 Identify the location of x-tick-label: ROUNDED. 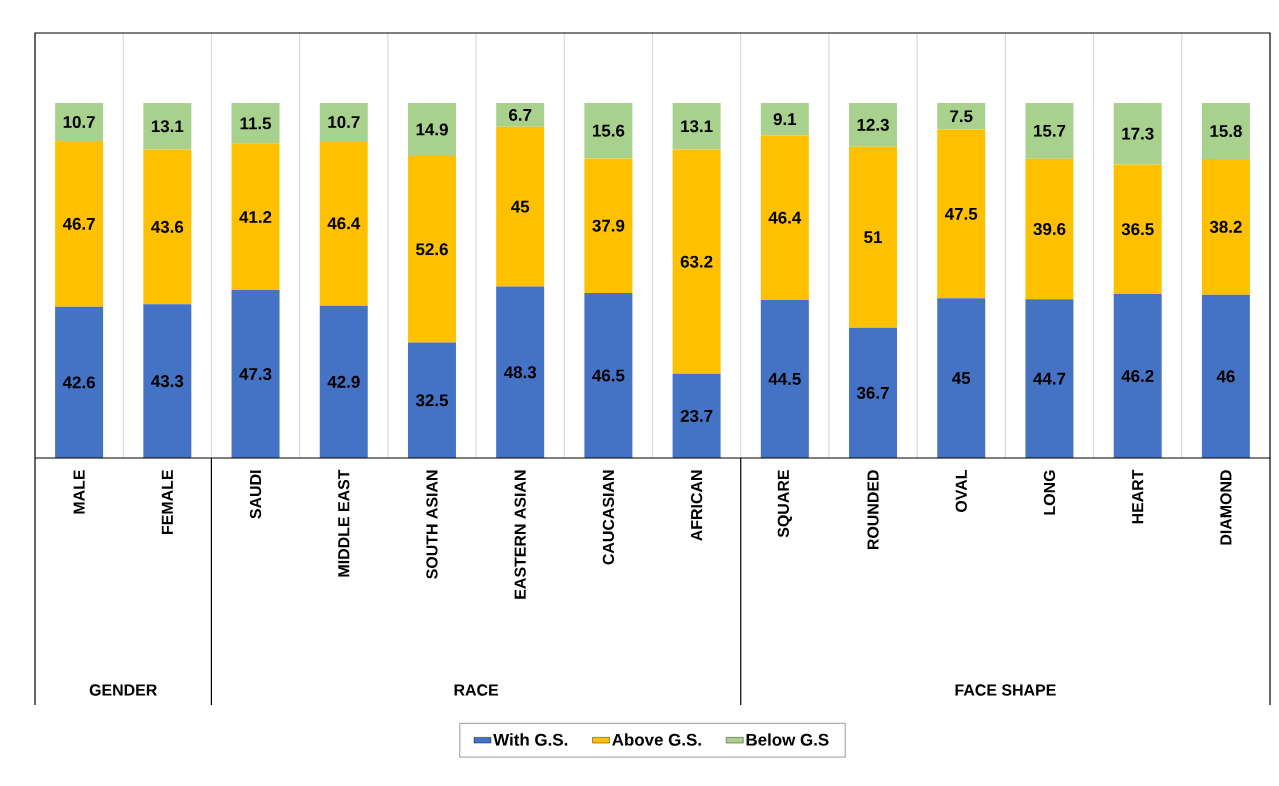
(873, 510).